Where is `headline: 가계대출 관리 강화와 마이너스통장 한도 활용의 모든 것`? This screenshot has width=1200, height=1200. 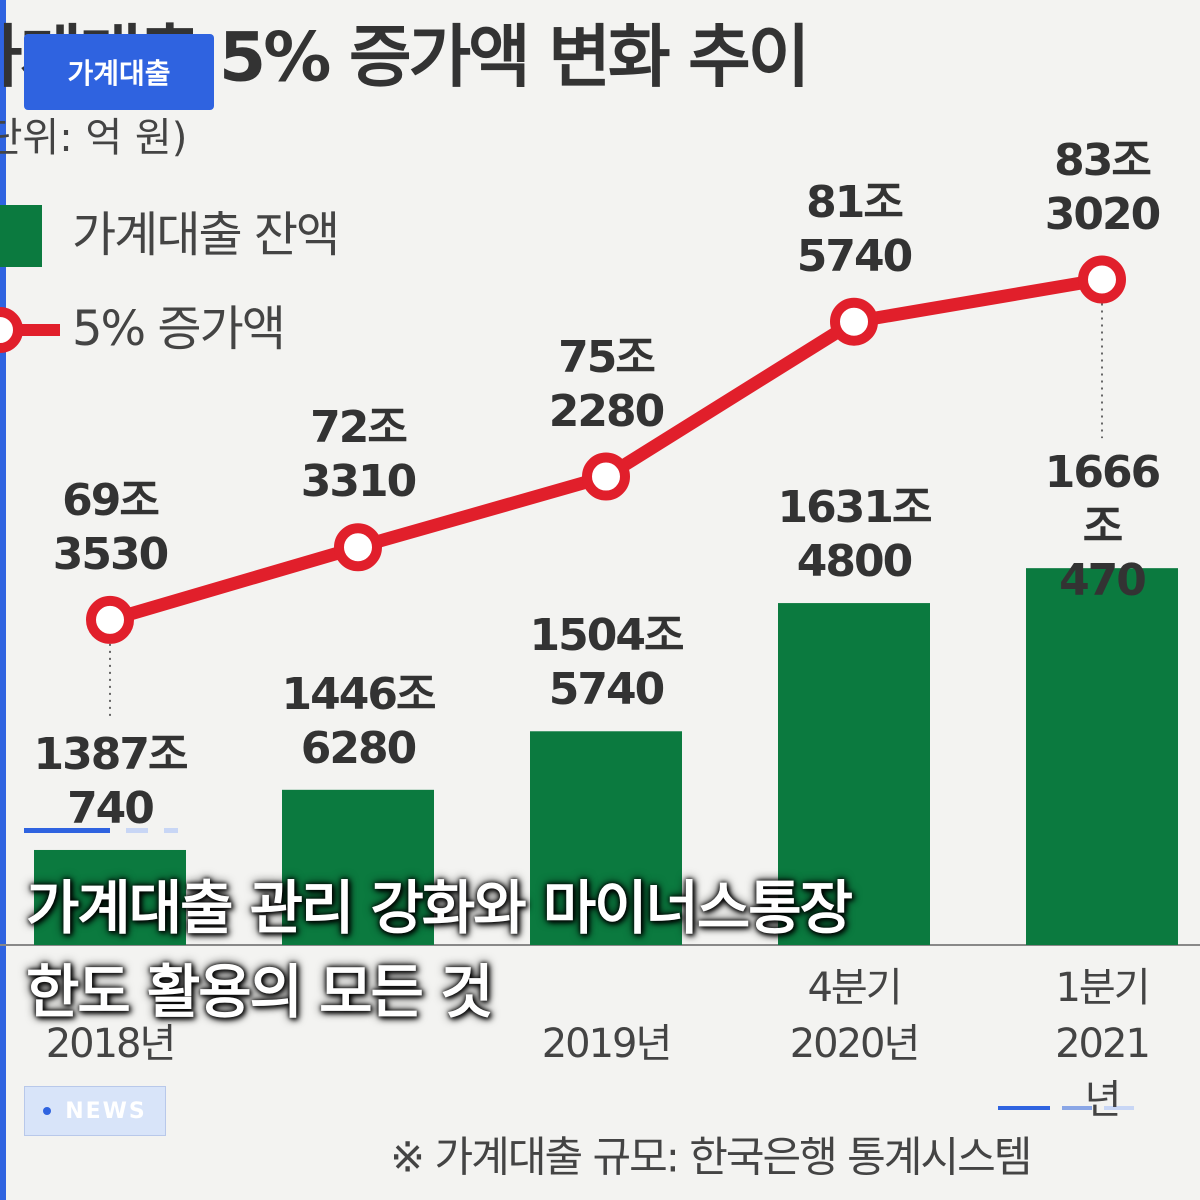
headline: 가계대출 관리 강화와 마이너스통장 한도 활용의 모든 것 is located at coordinates (439, 950).